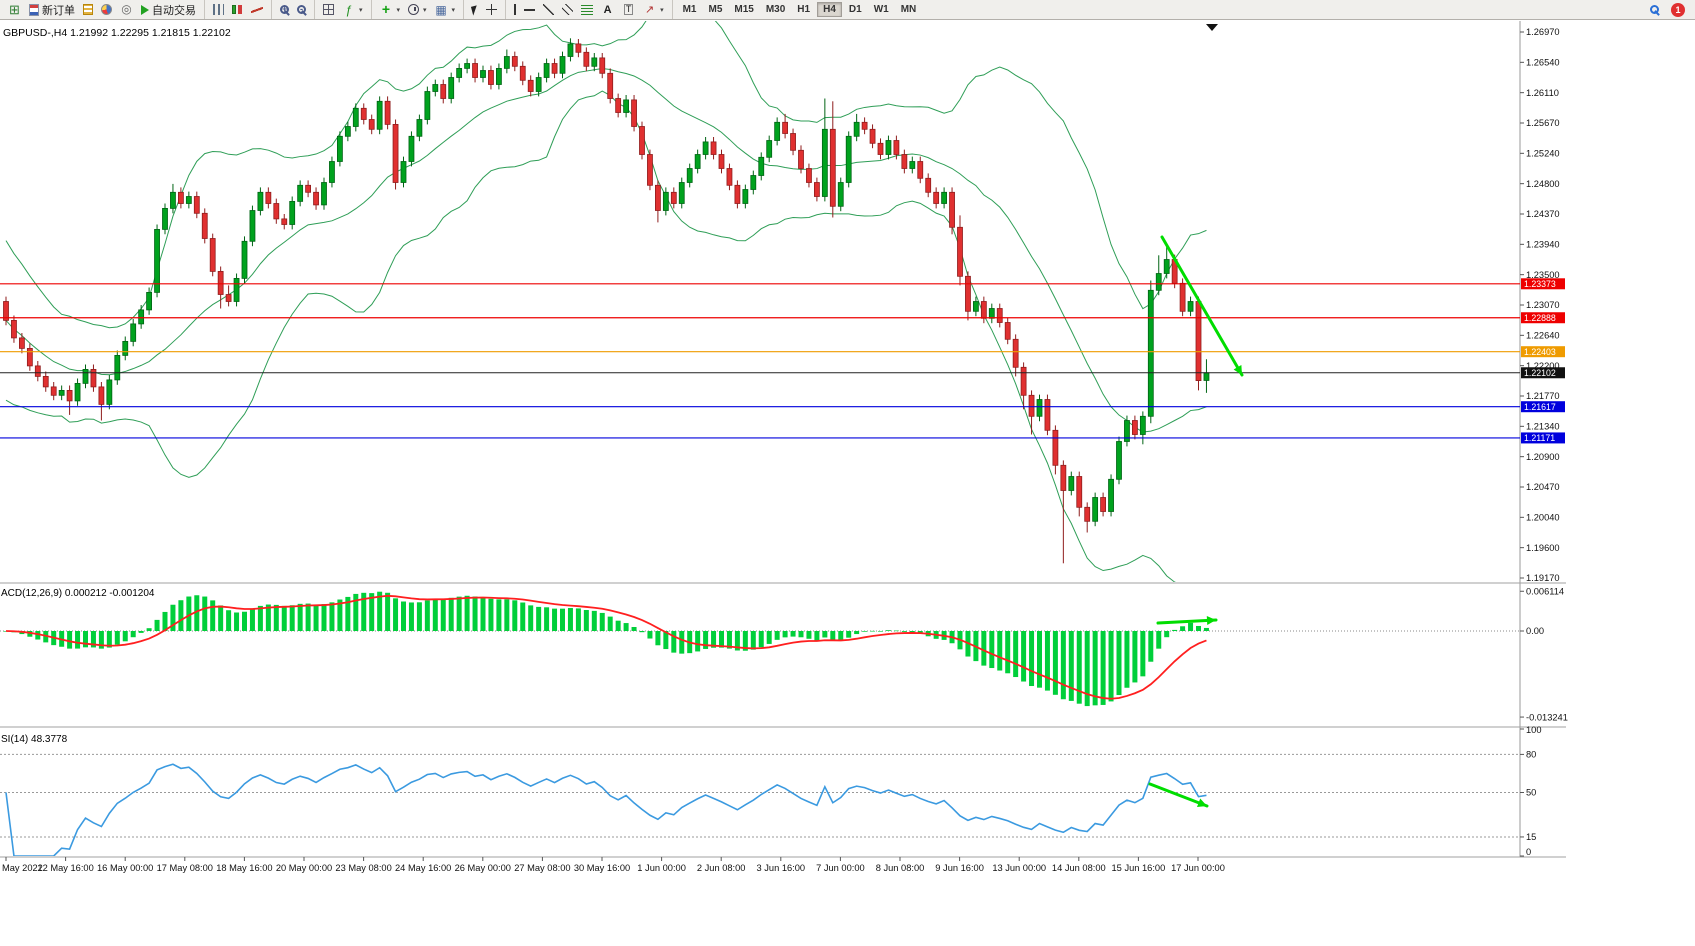 This screenshot has height=946, width=1695. I want to click on vertical-line-button, so click(515, 10).